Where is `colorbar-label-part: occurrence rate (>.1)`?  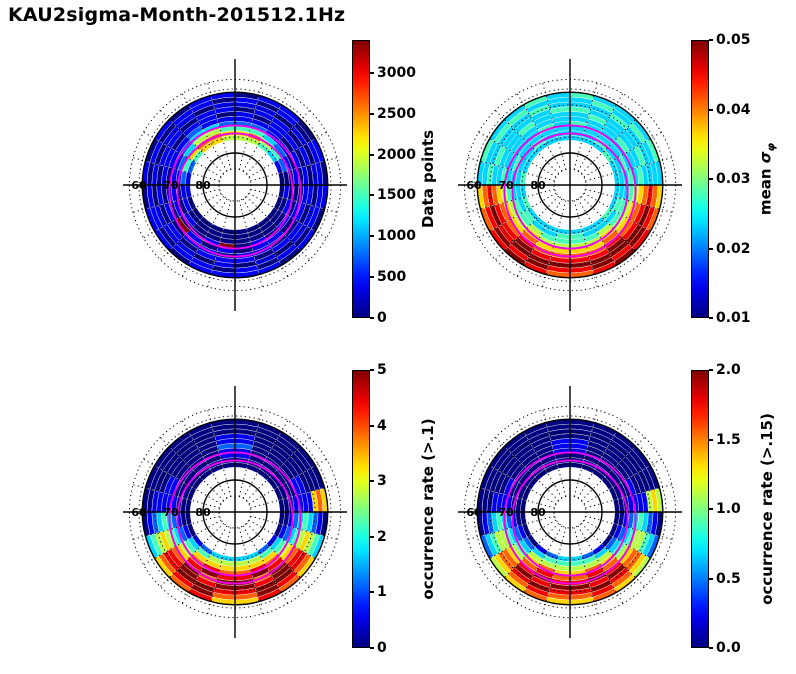 colorbar-label-part: occurrence rate (>.1) is located at coordinates (428, 509).